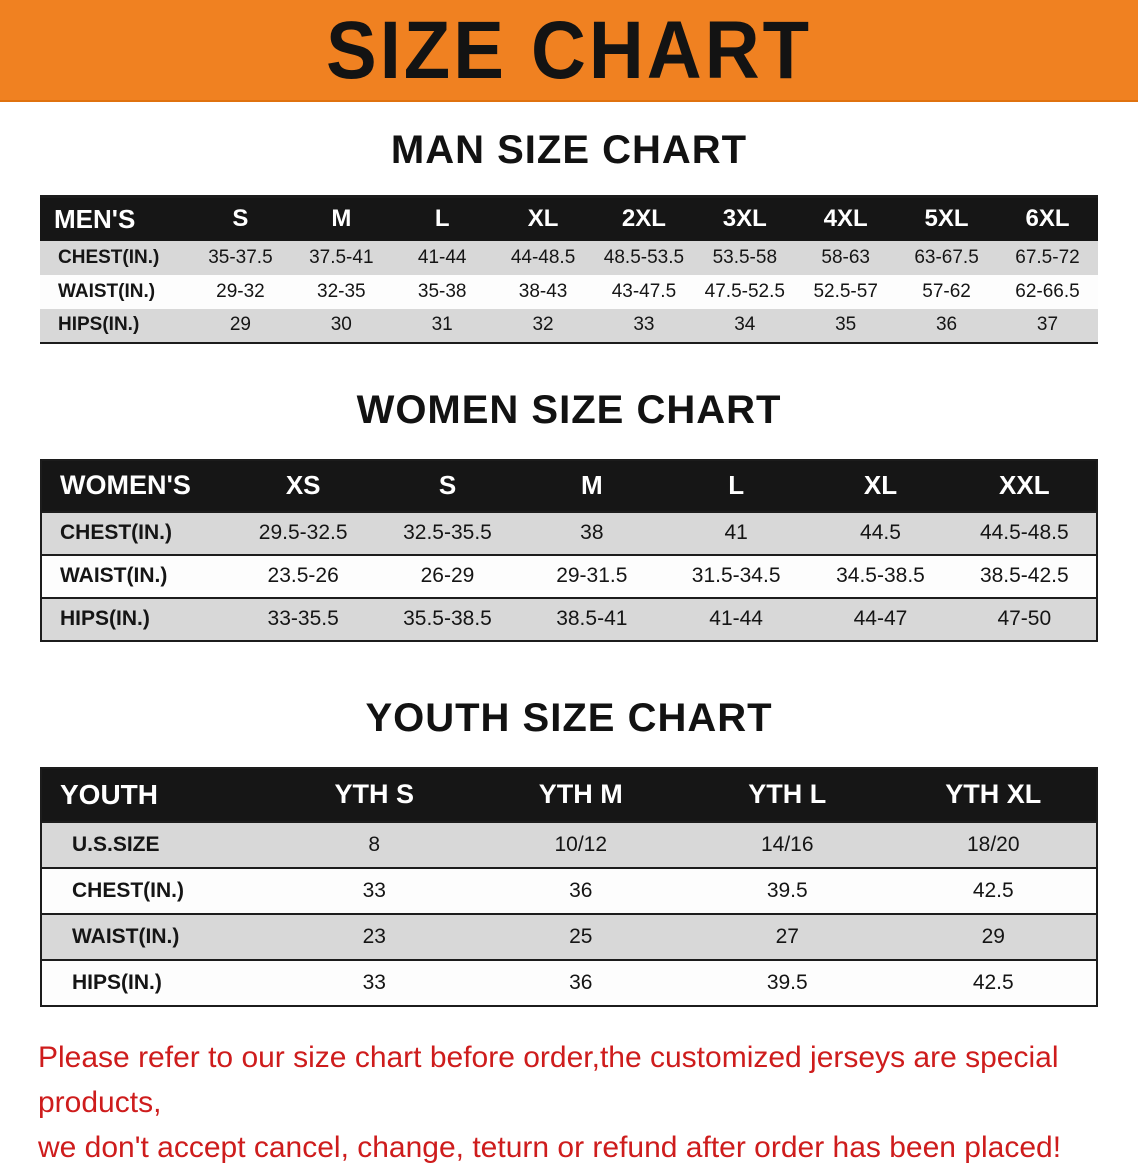  What do you see at coordinates (745, 257) in the screenshot?
I see `size-value-cell: 53.5-58` at bounding box center [745, 257].